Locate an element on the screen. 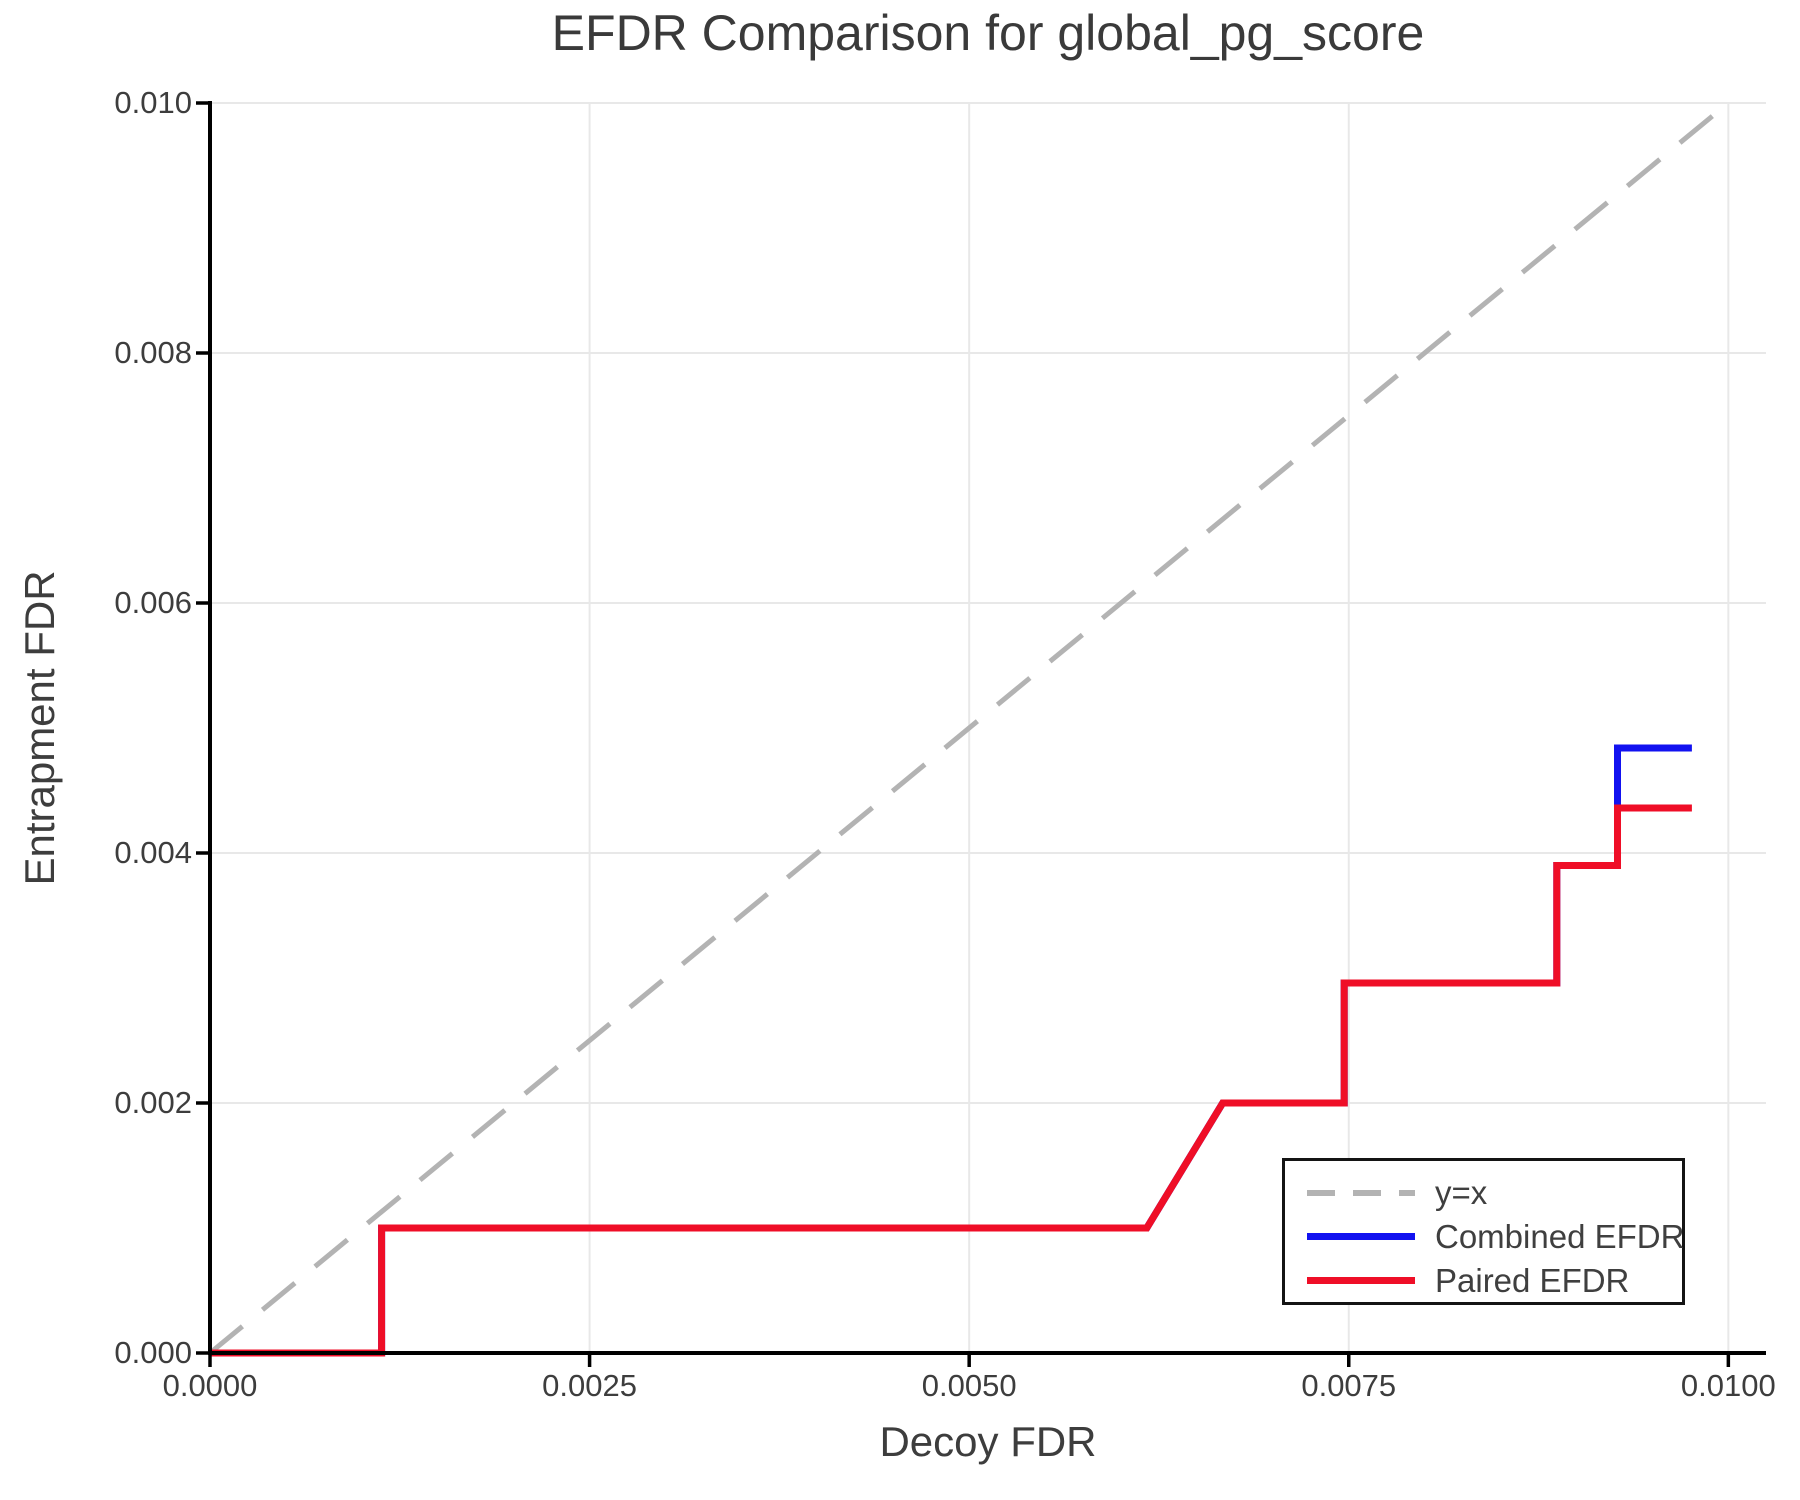 This screenshot has height=1500, width=1800. legend-label-yx: y=x is located at coordinates (1461, 1193).